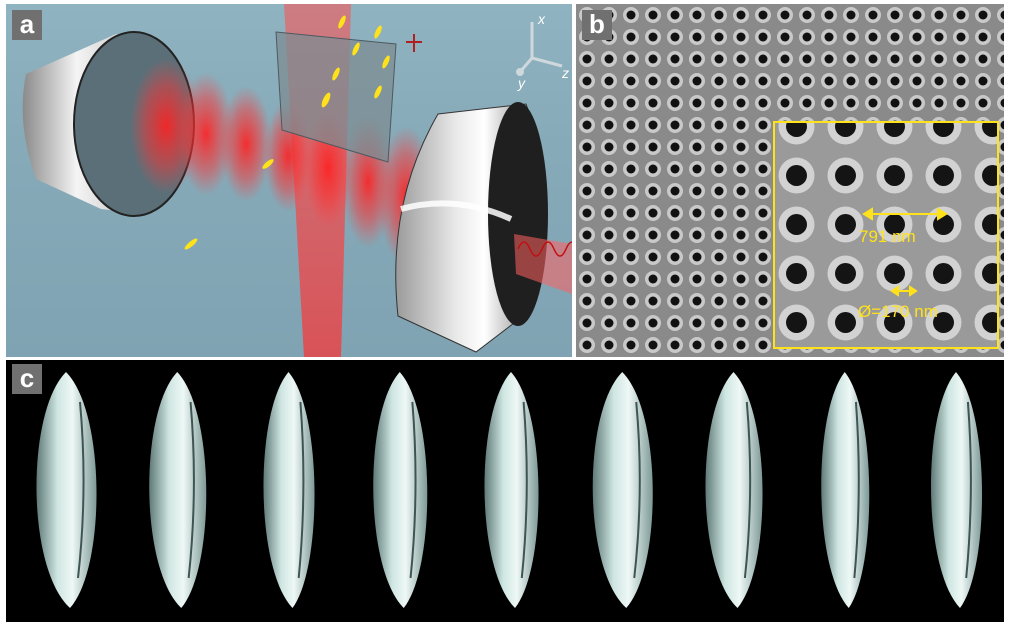 The height and width of the screenshot is (627, 1010). I want to click on panel-b-label: b, so click(597, 25).